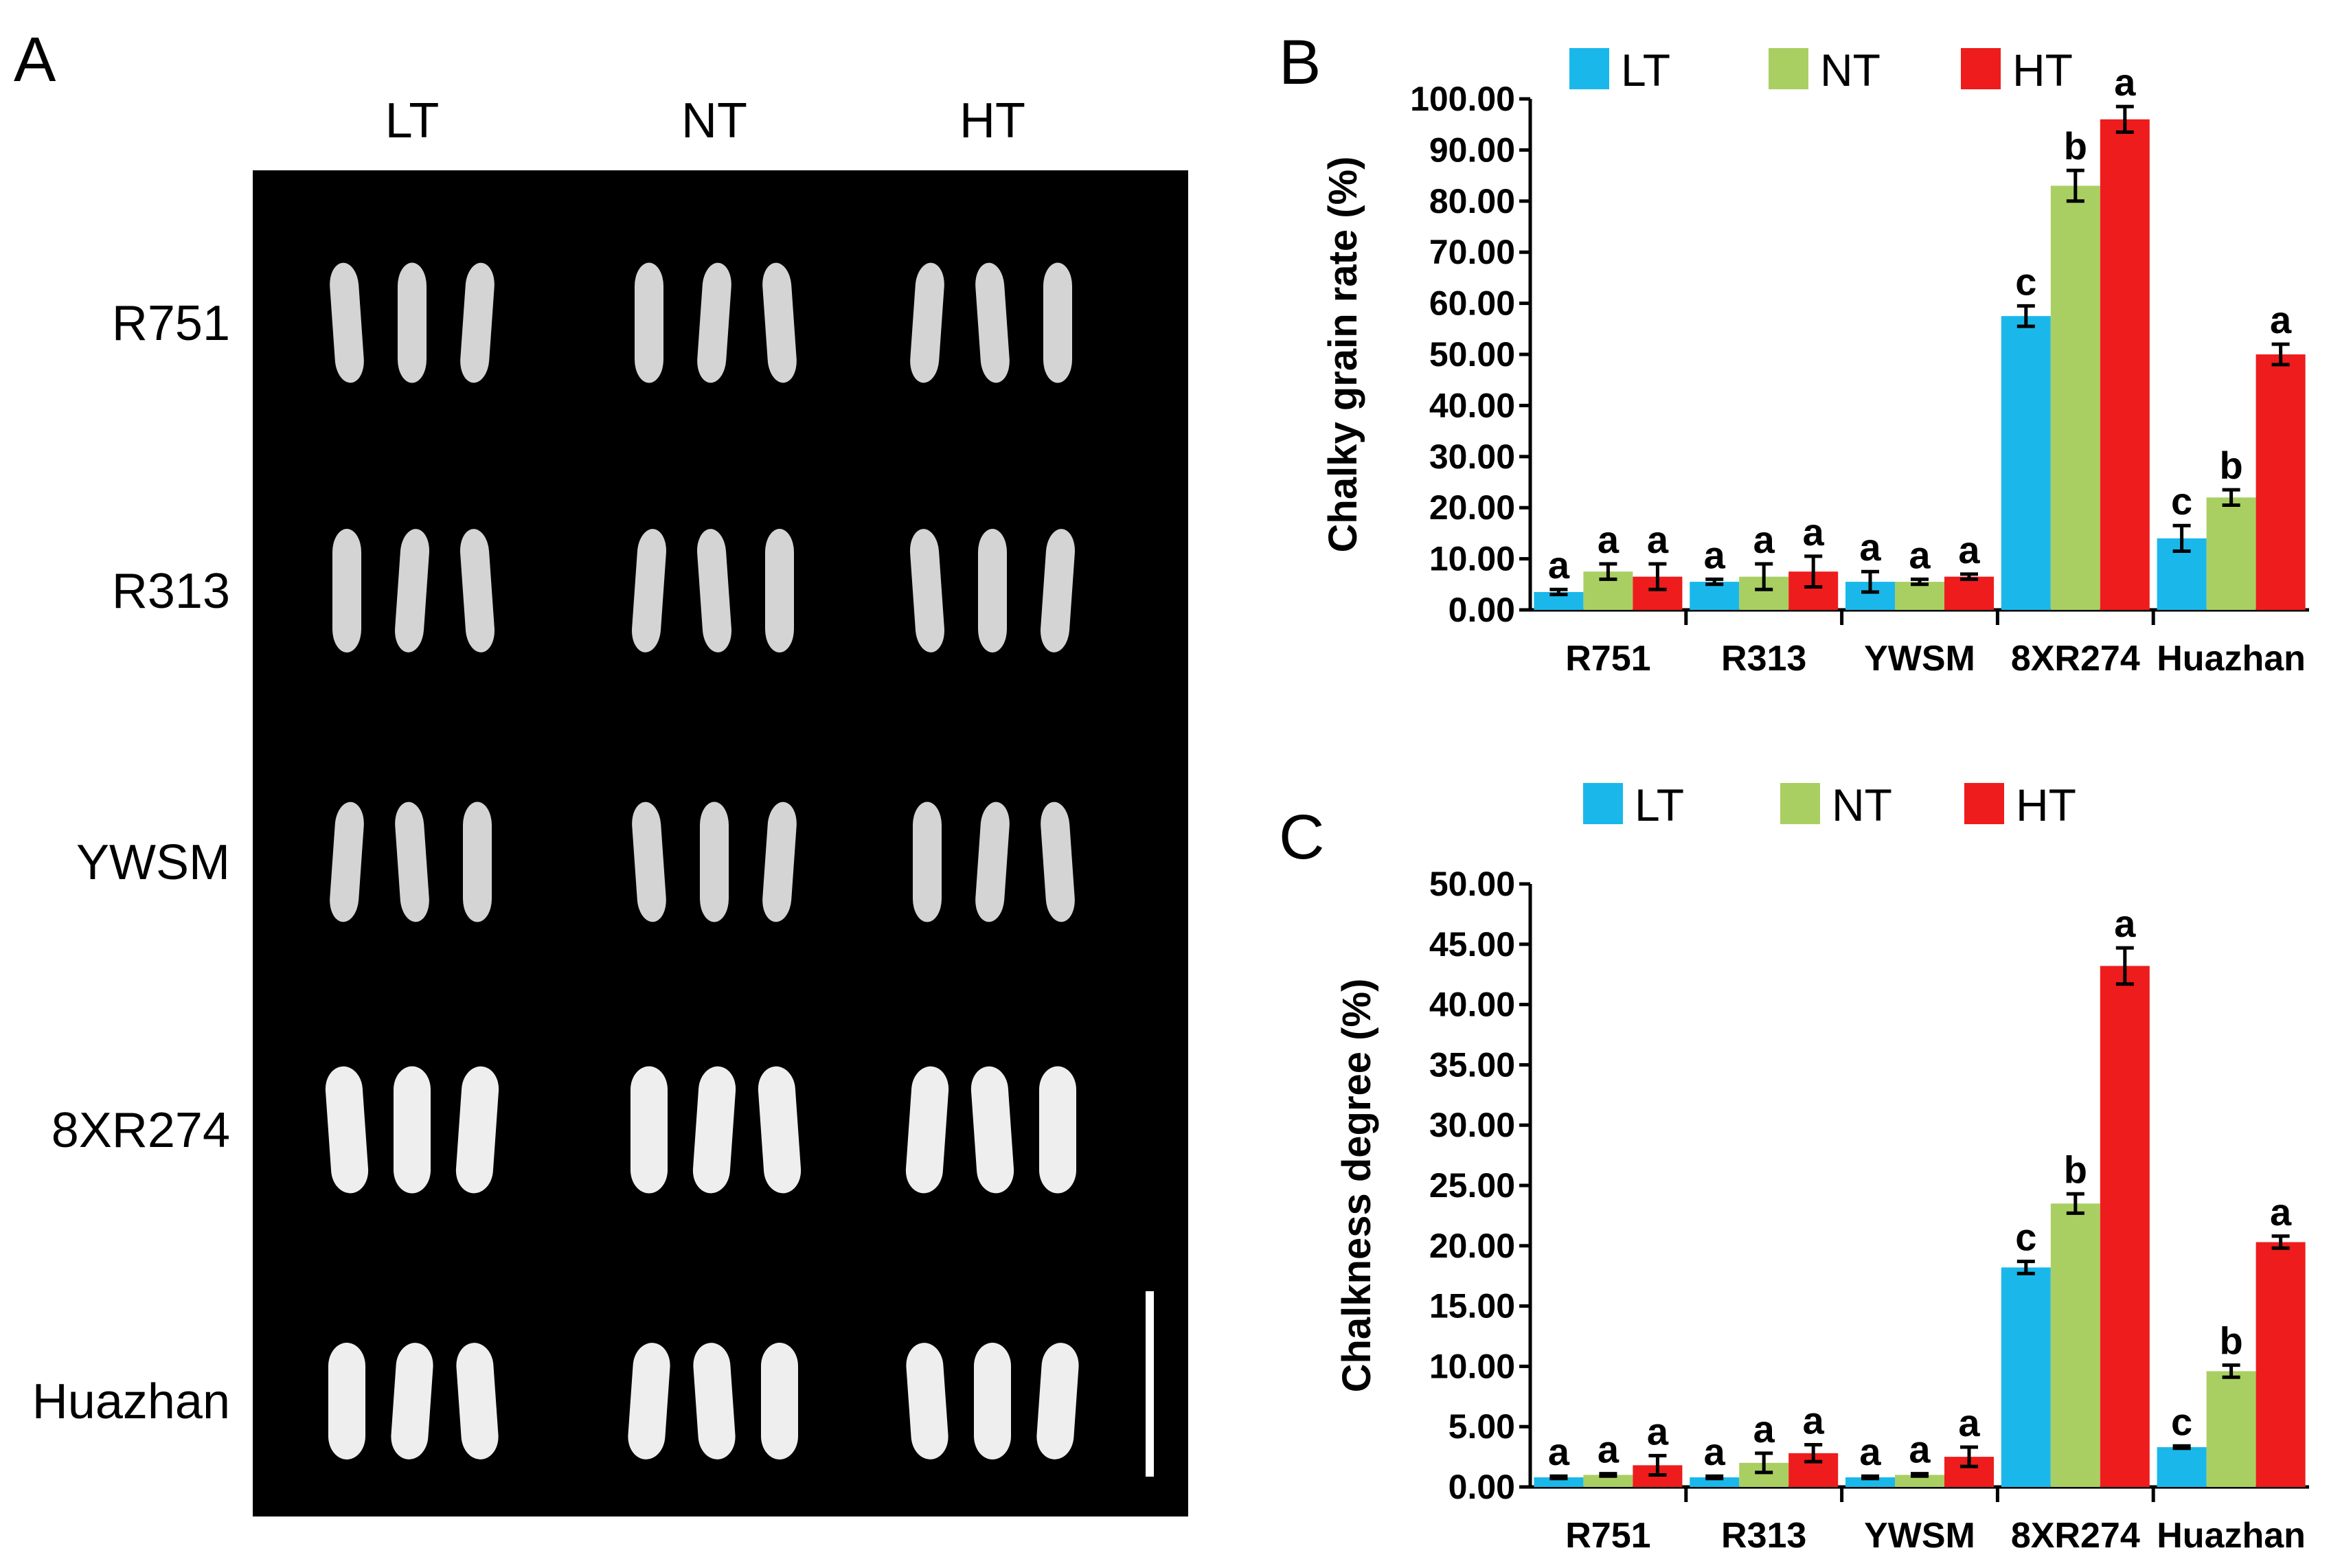 The height and width of the screenshot is (1568, 2329). I want to click on chart-b-significance-letter: b, so click(2230, 465).